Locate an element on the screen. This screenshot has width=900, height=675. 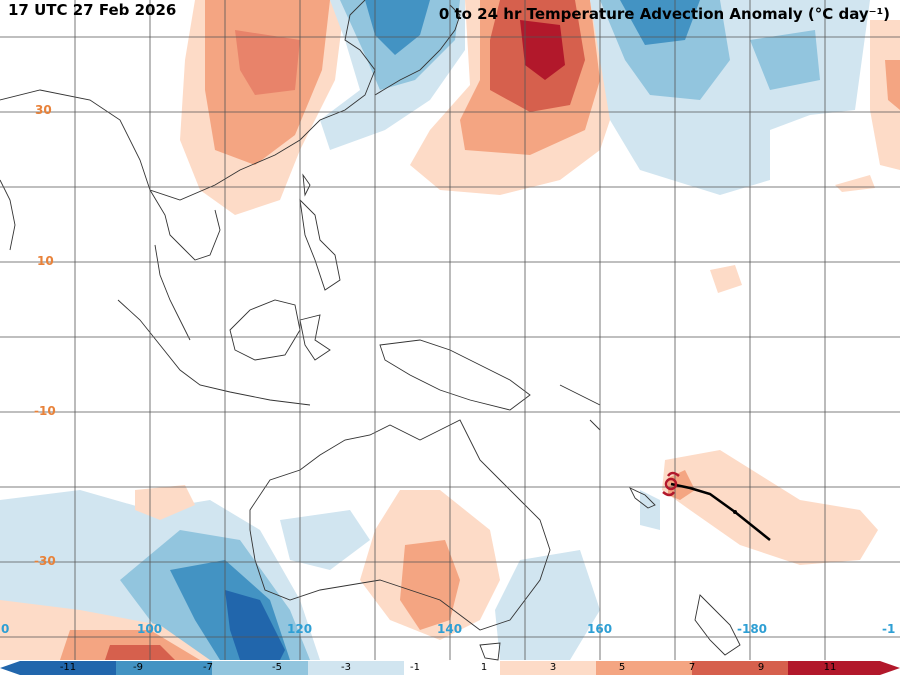
colorbar-tick: 7 is located at coordinates (692, 667).